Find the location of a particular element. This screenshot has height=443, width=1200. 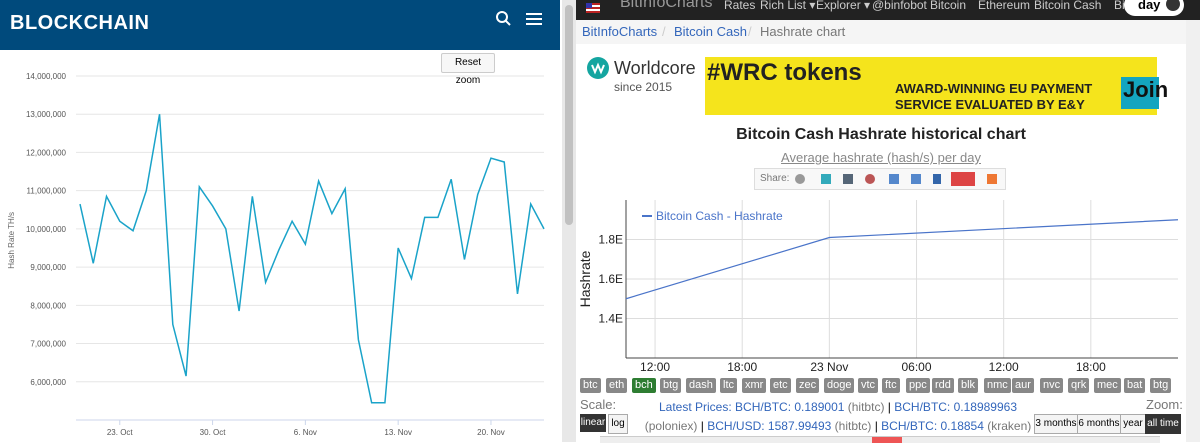

ad-cta: Join is located at coordinates (1144, 93).